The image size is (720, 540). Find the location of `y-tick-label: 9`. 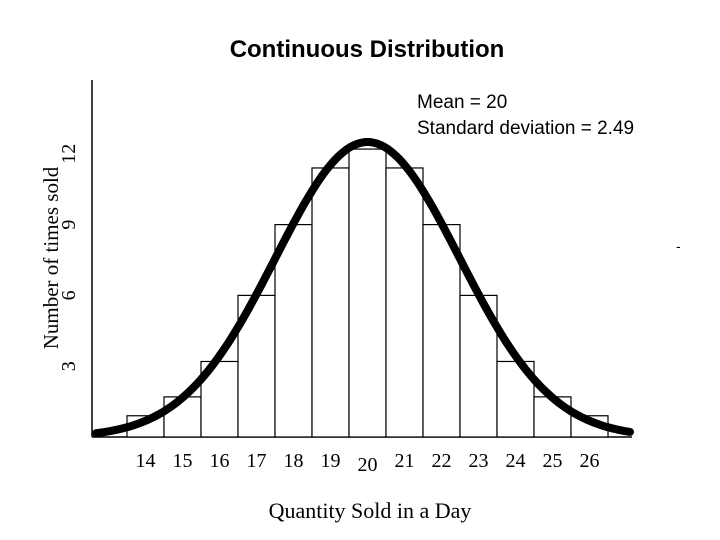

y-tick-label: 9 is located at coordinates (69, 225).